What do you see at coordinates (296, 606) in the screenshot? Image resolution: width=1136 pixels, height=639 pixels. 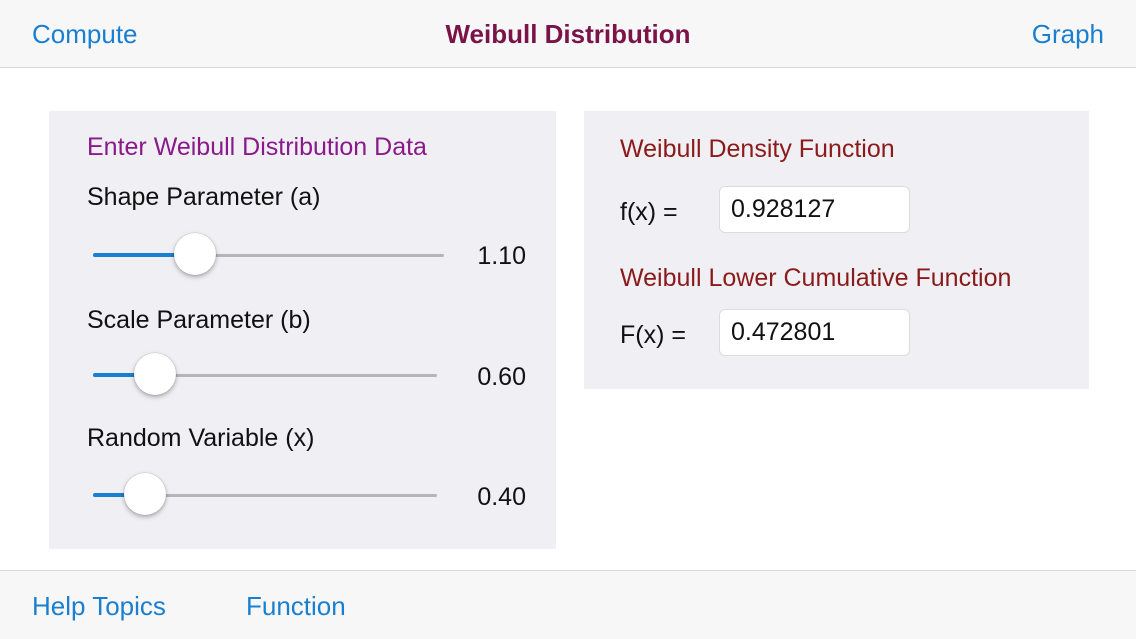 I see `function-button: Function` at bounding box center [296, 606].